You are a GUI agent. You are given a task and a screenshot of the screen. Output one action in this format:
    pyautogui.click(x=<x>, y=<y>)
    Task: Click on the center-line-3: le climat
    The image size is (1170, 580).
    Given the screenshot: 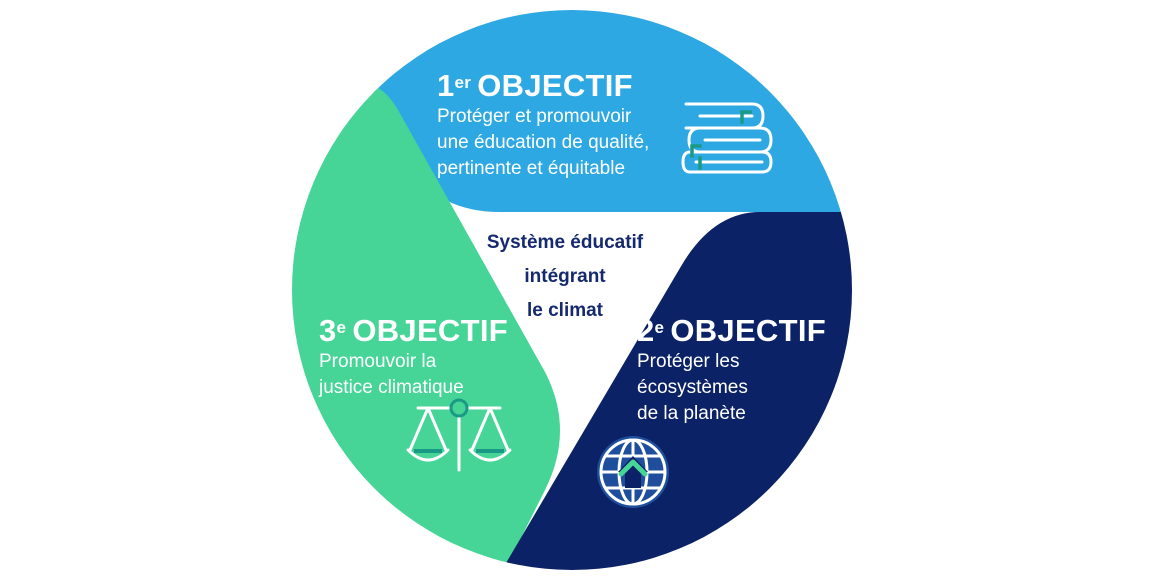 What is the action you would take?
    pyautogui.click(x=565, y=310)
    